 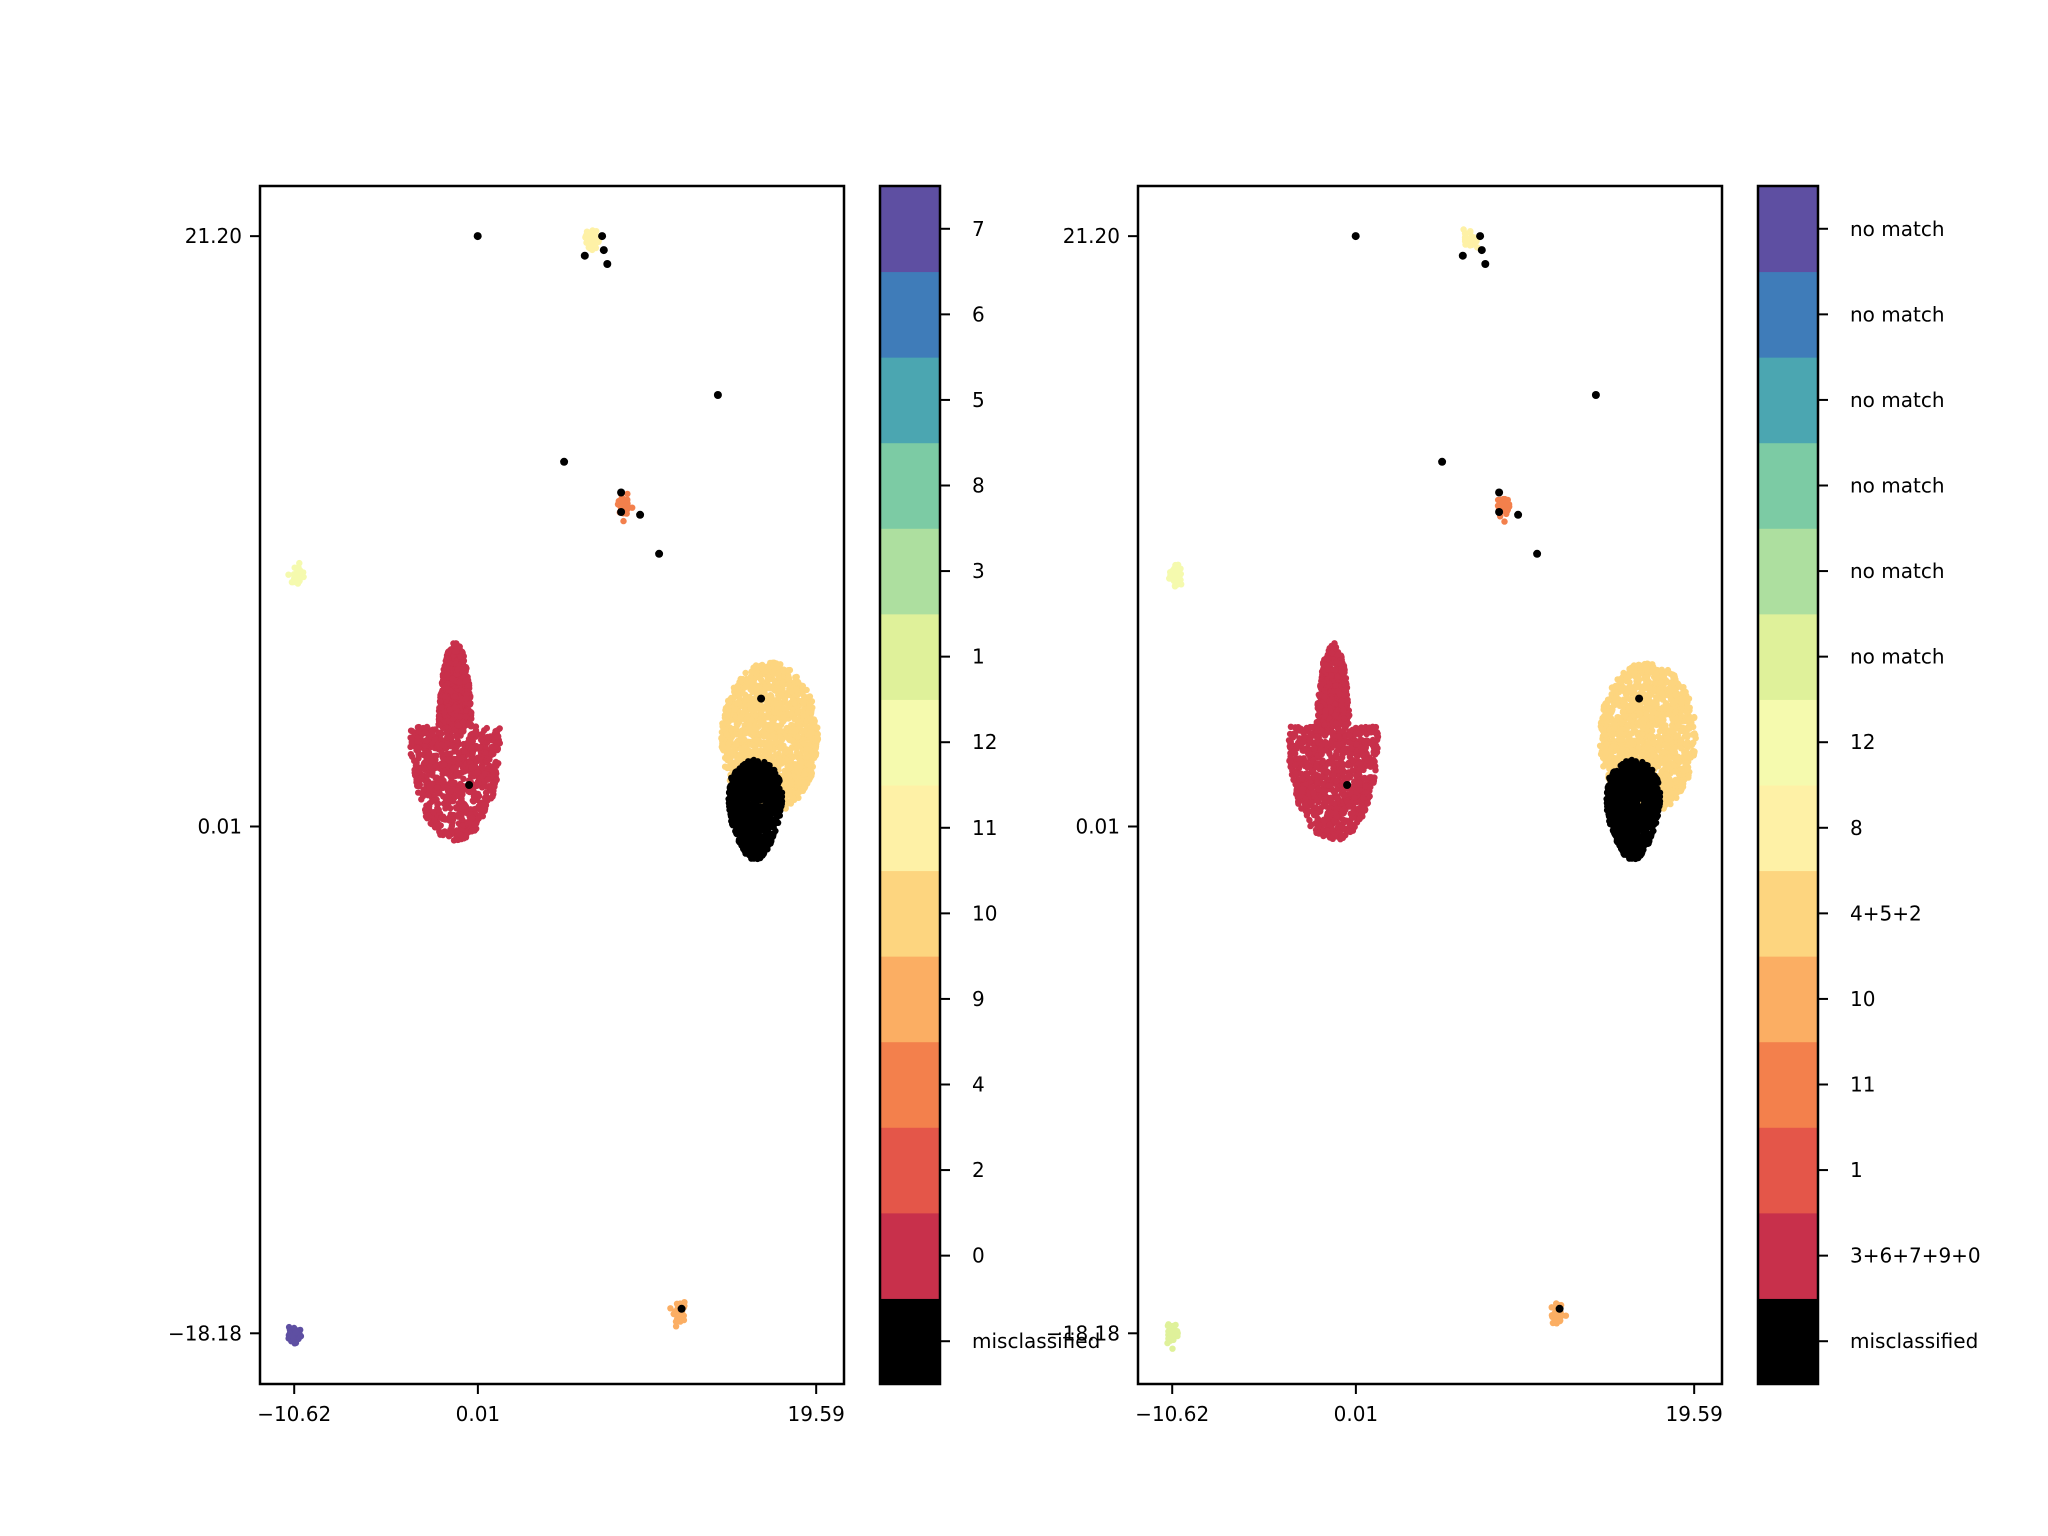 What do you see at coordinates (910, 785) in the screenshot?
I see `colorbar-frame` at bounding box center [910, 785].